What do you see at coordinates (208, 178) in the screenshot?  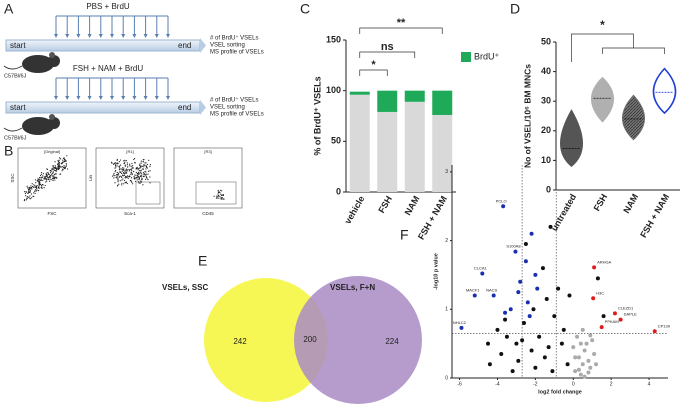 I see `flow-plot` at bounding box center [208, 178].